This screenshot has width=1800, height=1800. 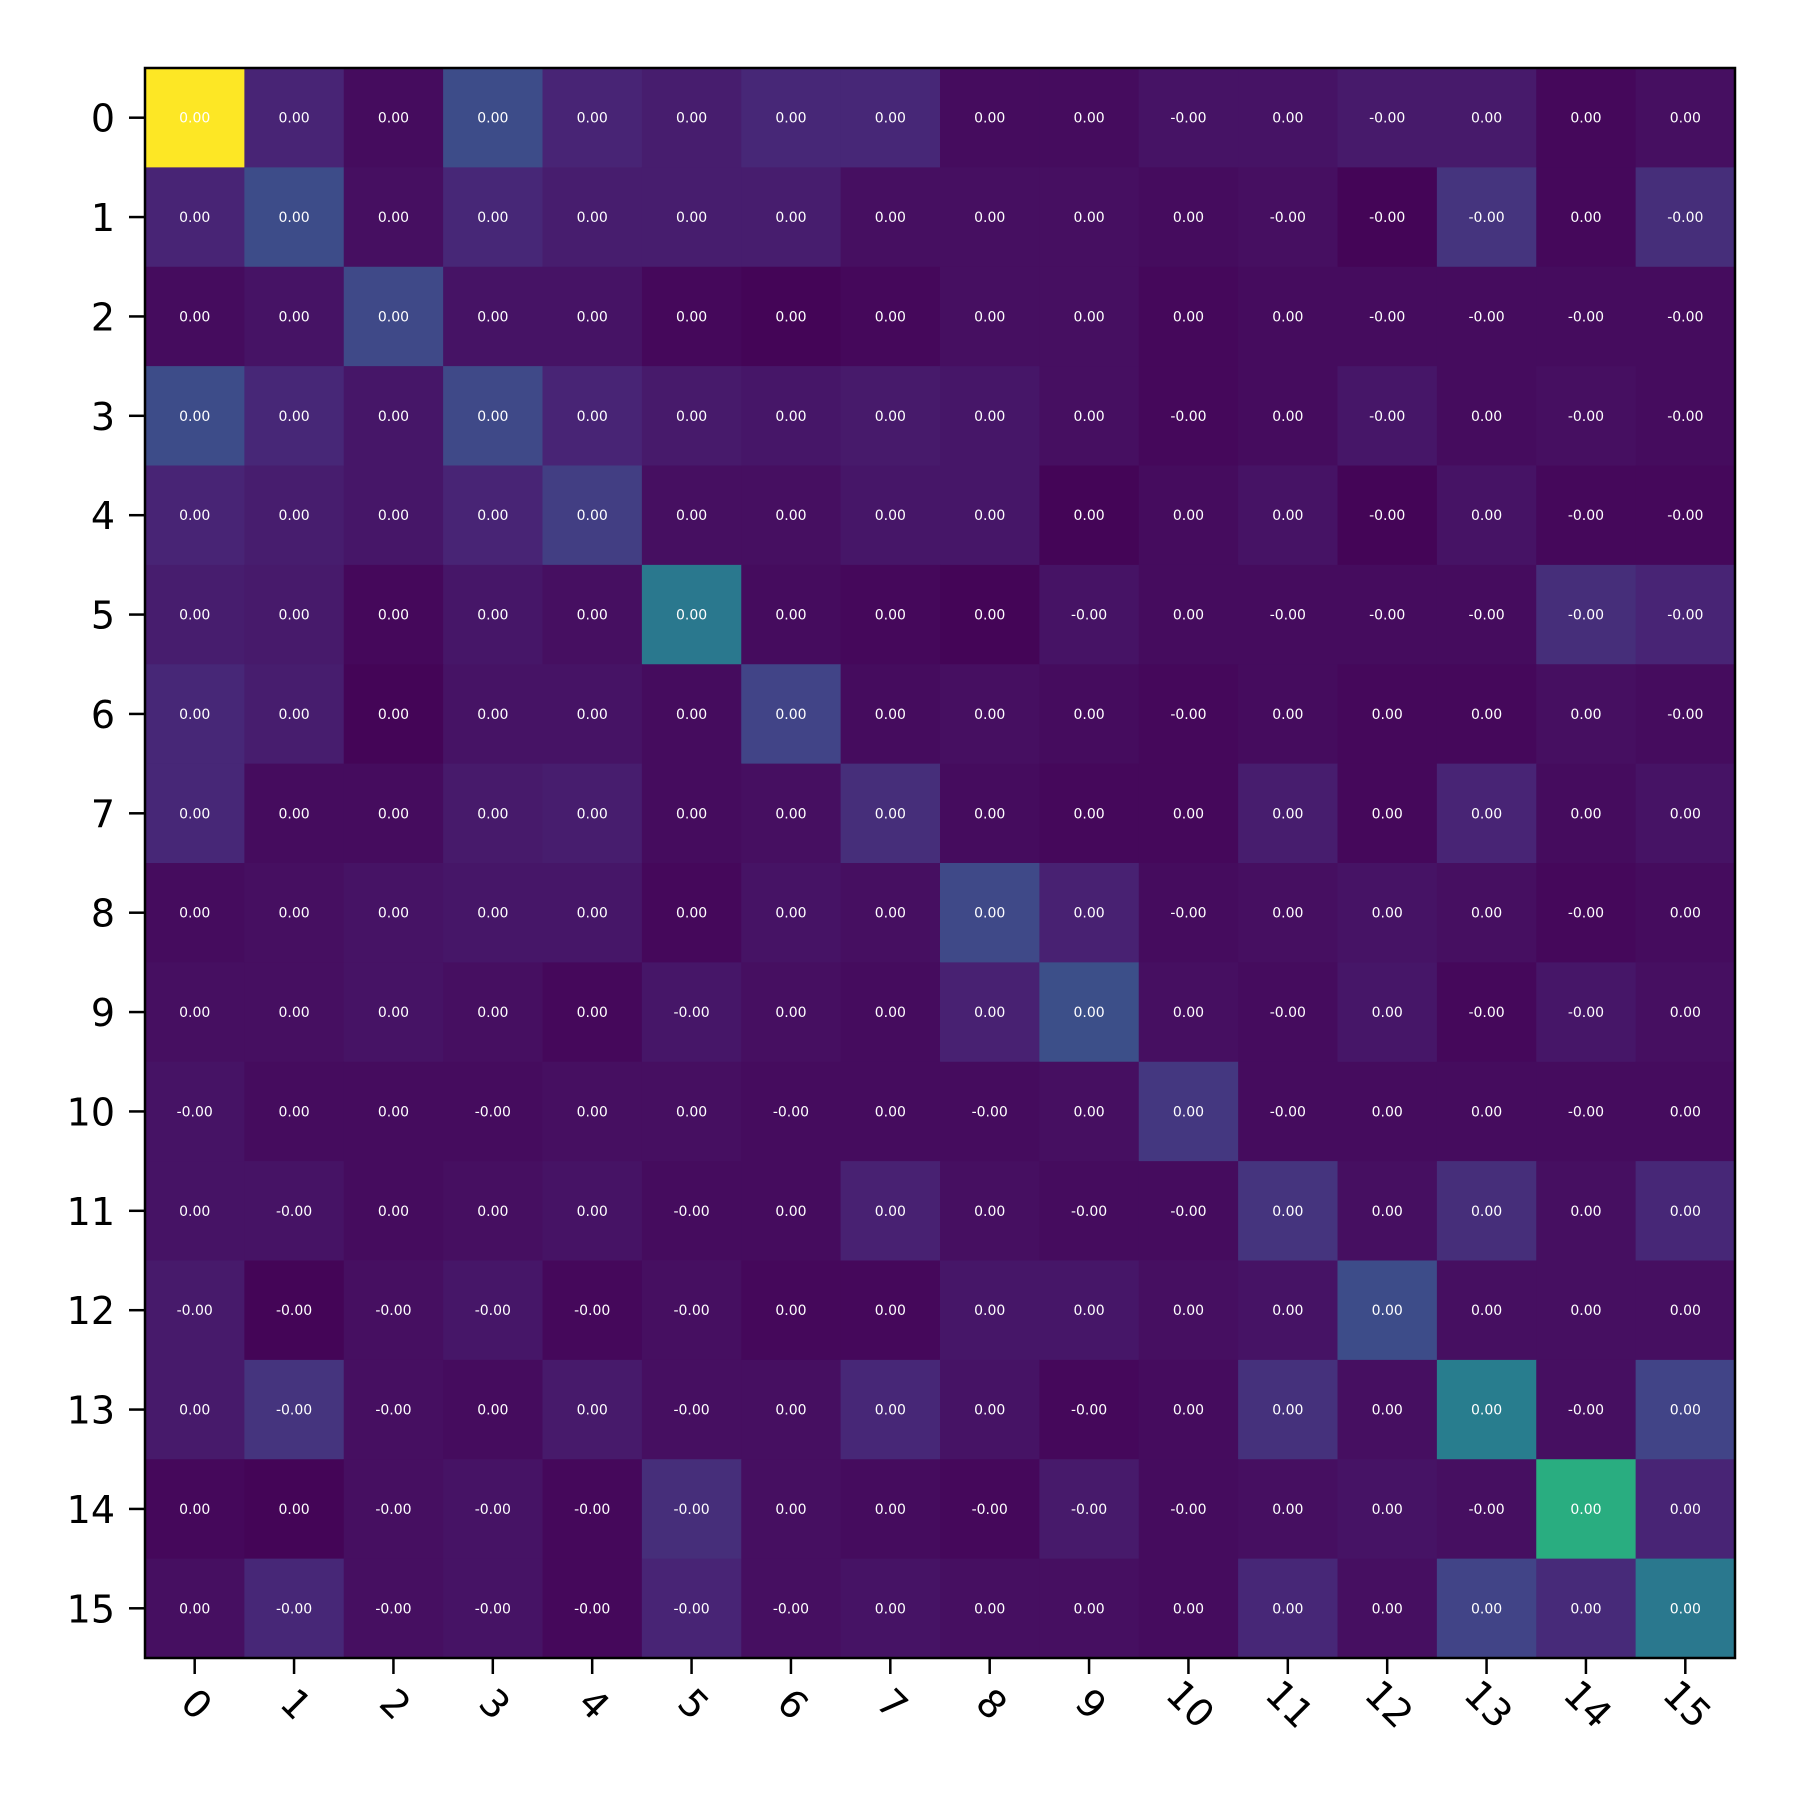 What do you see at coordinates (1686, 1704) in the screenshot?
I see `x-tick-label: 15` at bounding box center [1686, 1704].